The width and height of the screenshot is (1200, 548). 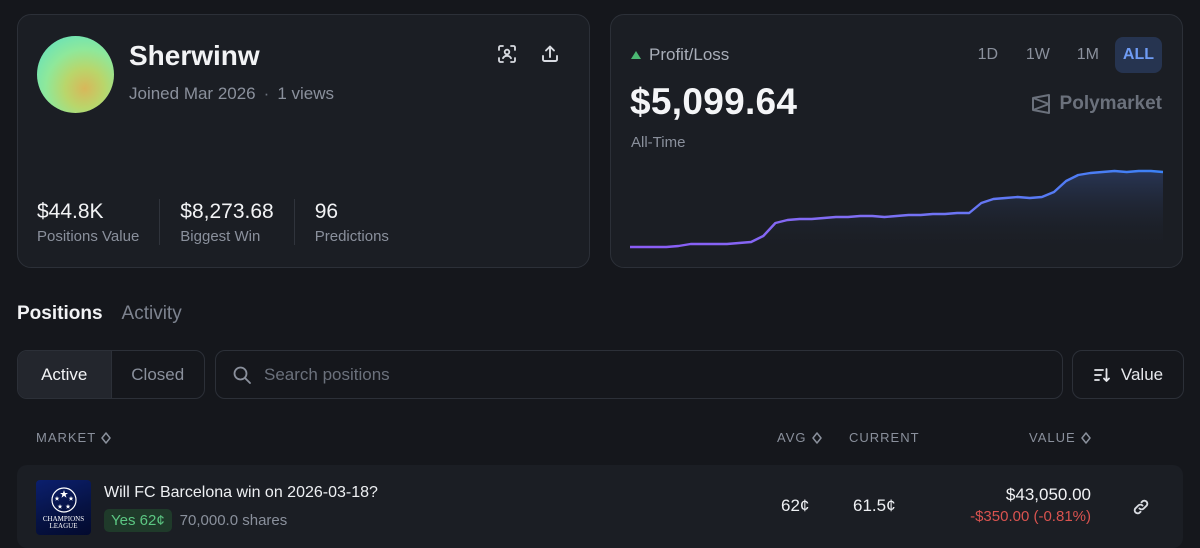 What do you see at coordinates (151, 313) in the screenshot?
I see `tab-activity: Activity` at bounding box center [151, 313].